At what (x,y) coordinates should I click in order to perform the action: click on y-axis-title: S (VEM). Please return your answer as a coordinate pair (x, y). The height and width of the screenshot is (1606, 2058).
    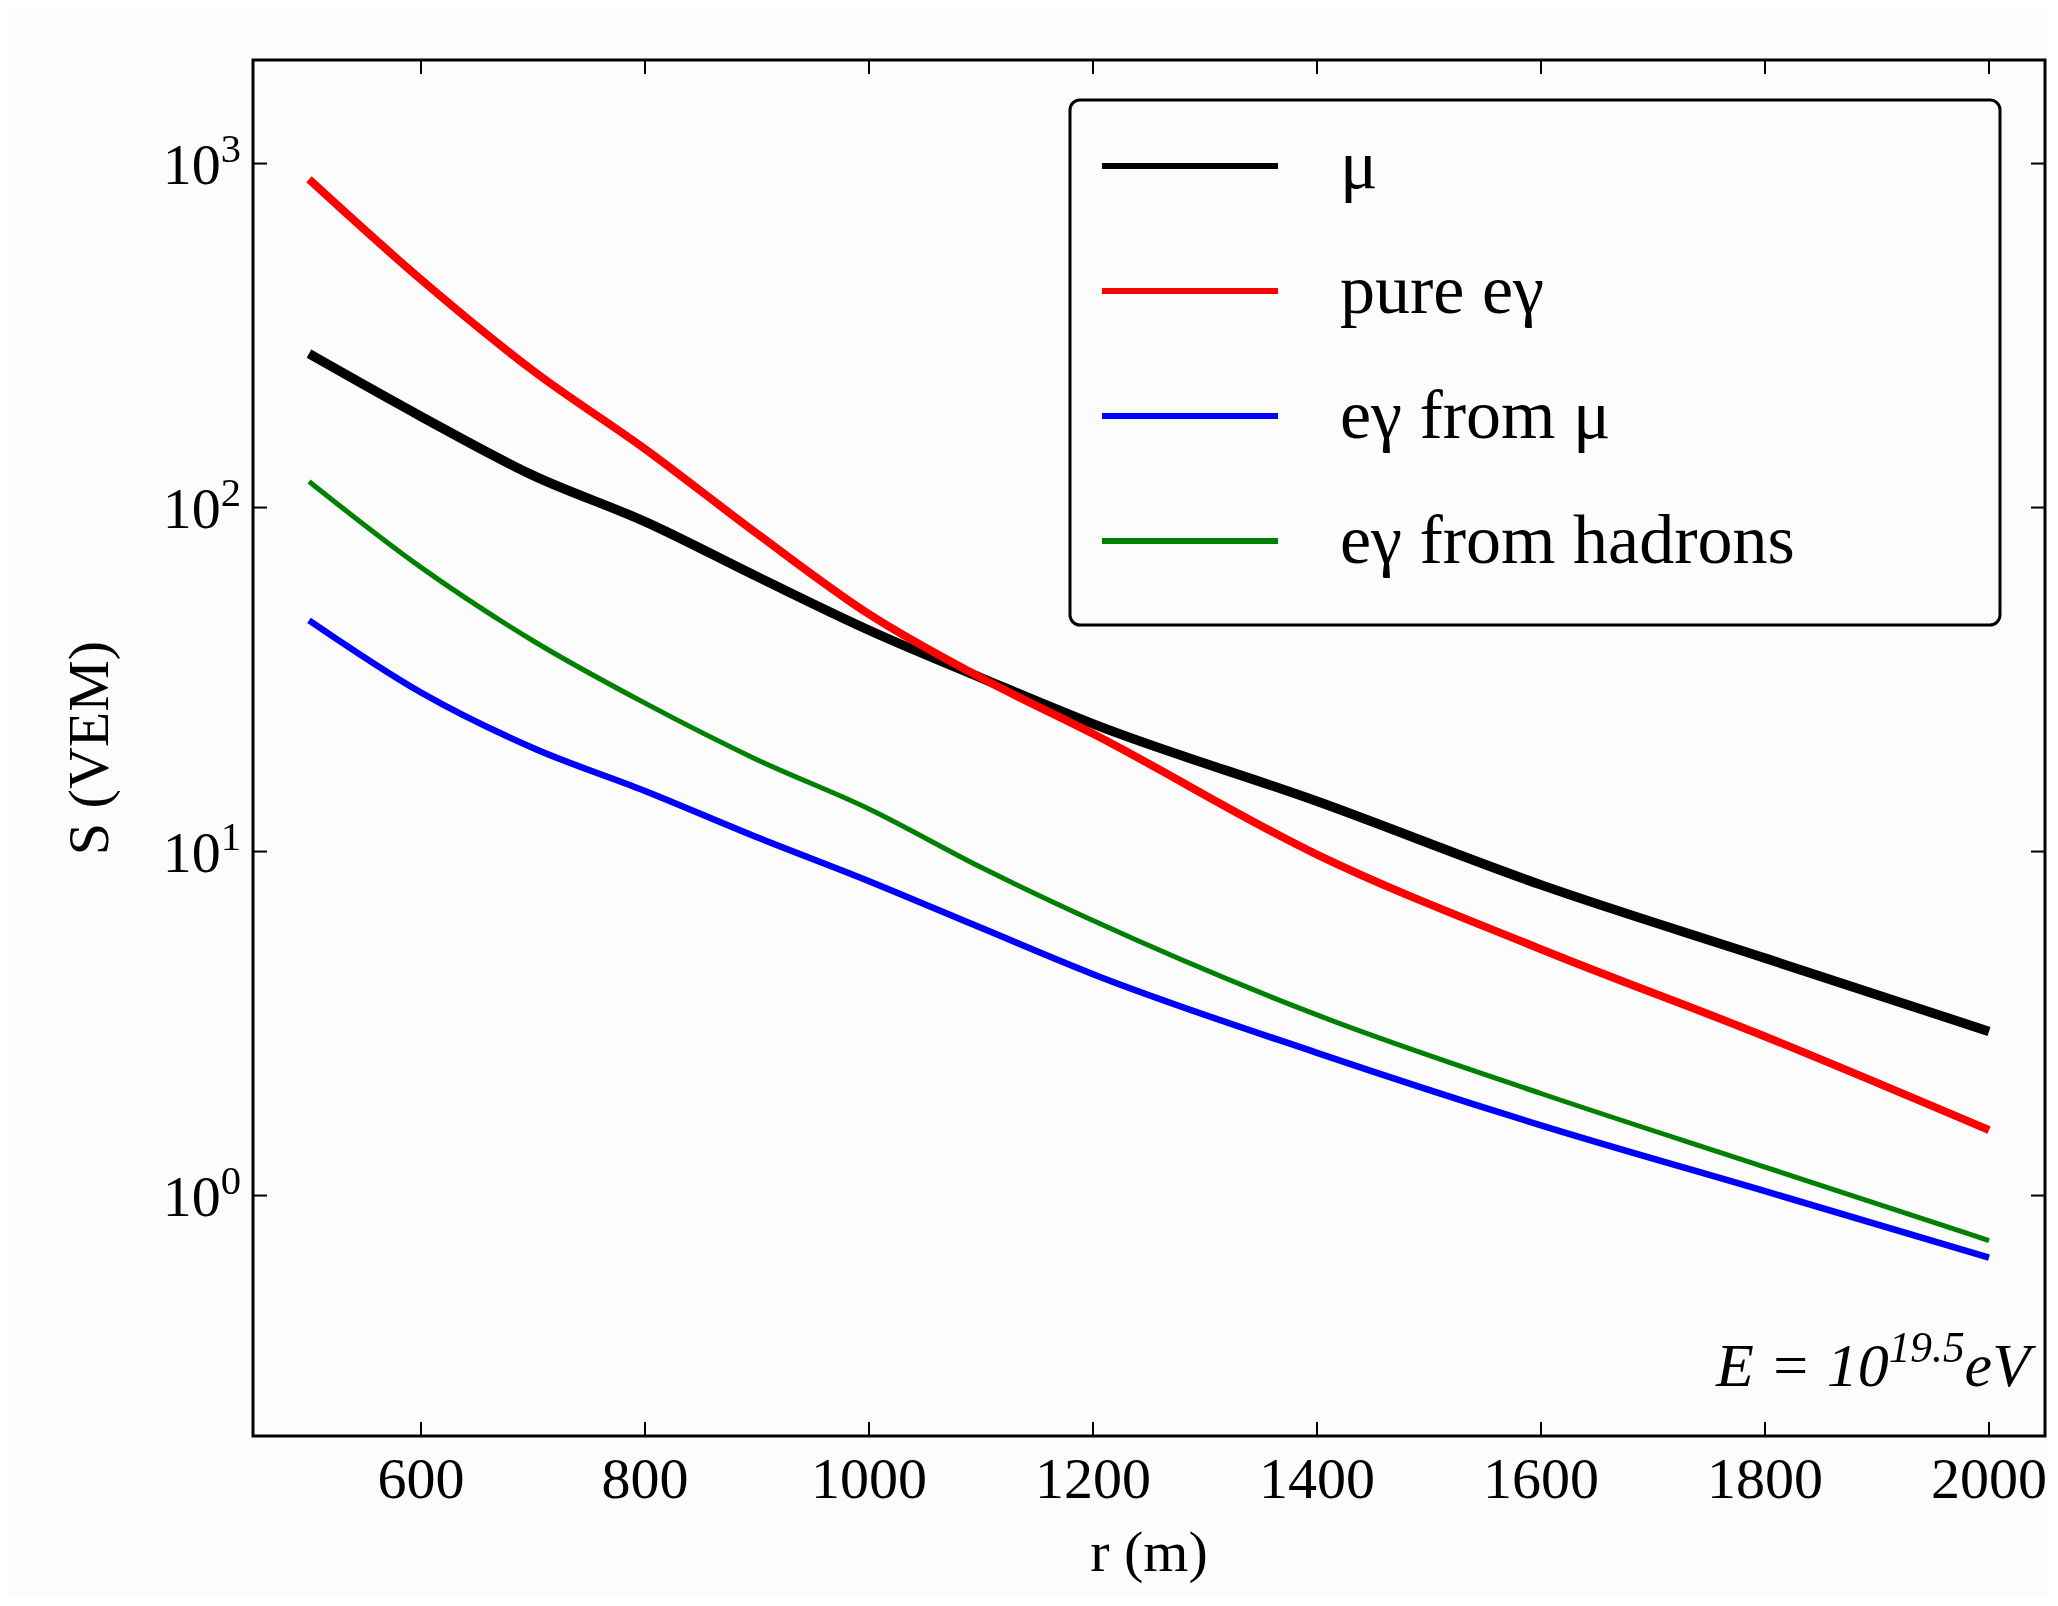
    Looking at the image, I should click on (88, 748).